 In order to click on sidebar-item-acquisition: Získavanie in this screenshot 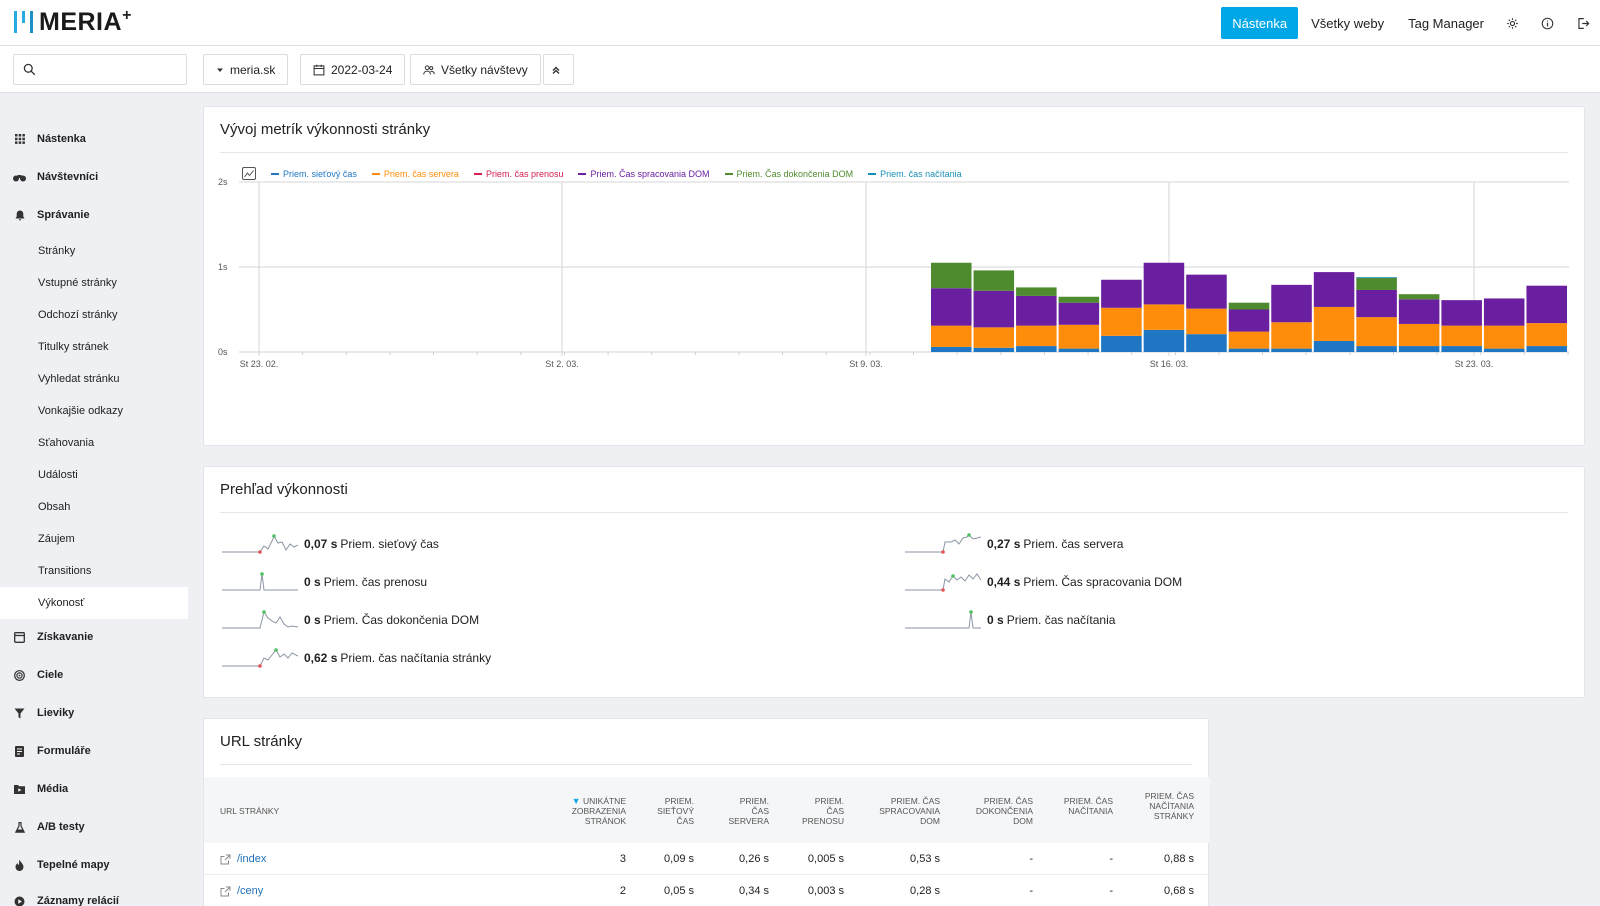, I will do `click(94, 637)`.